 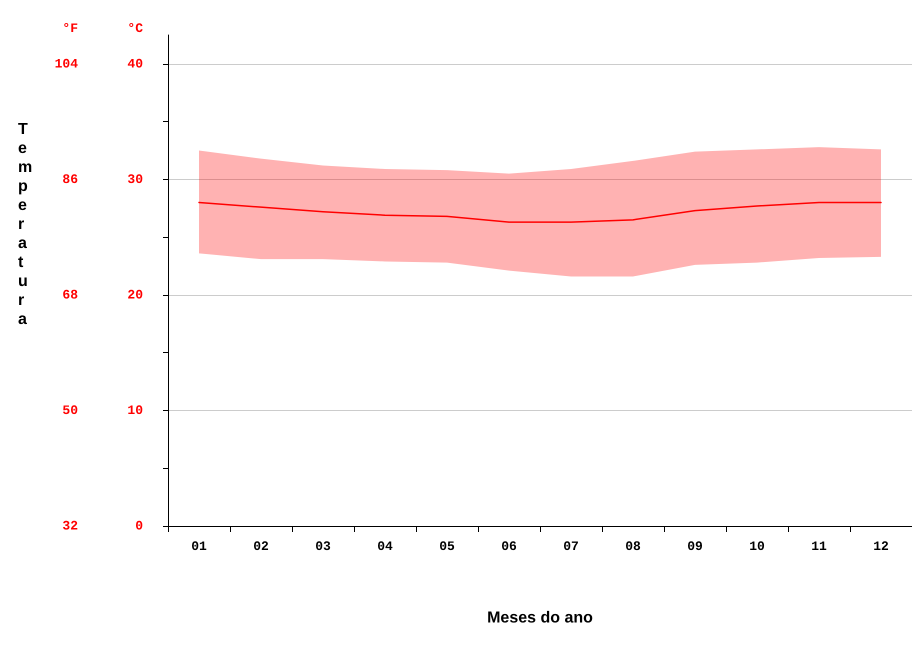 What do you see at coordinates (323, 546) in the screenshot?
I see `x-tick-label: 03` at bounding box center [323, 546].